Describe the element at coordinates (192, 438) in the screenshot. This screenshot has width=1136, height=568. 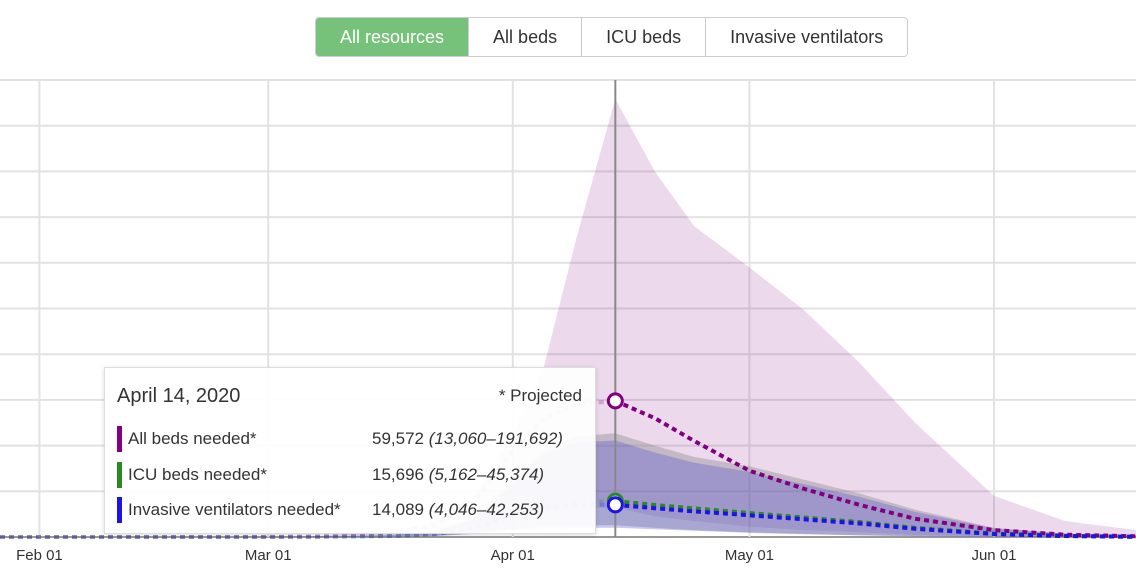
I see `series-name: All beds needed*` at that location.